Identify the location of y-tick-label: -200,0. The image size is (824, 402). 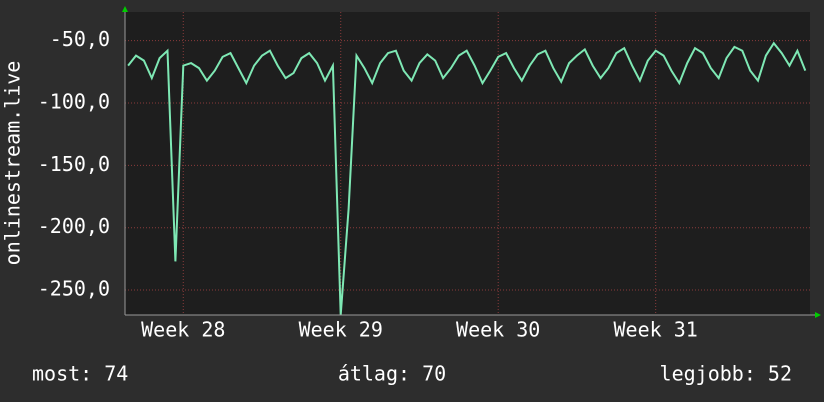
(74, 226).